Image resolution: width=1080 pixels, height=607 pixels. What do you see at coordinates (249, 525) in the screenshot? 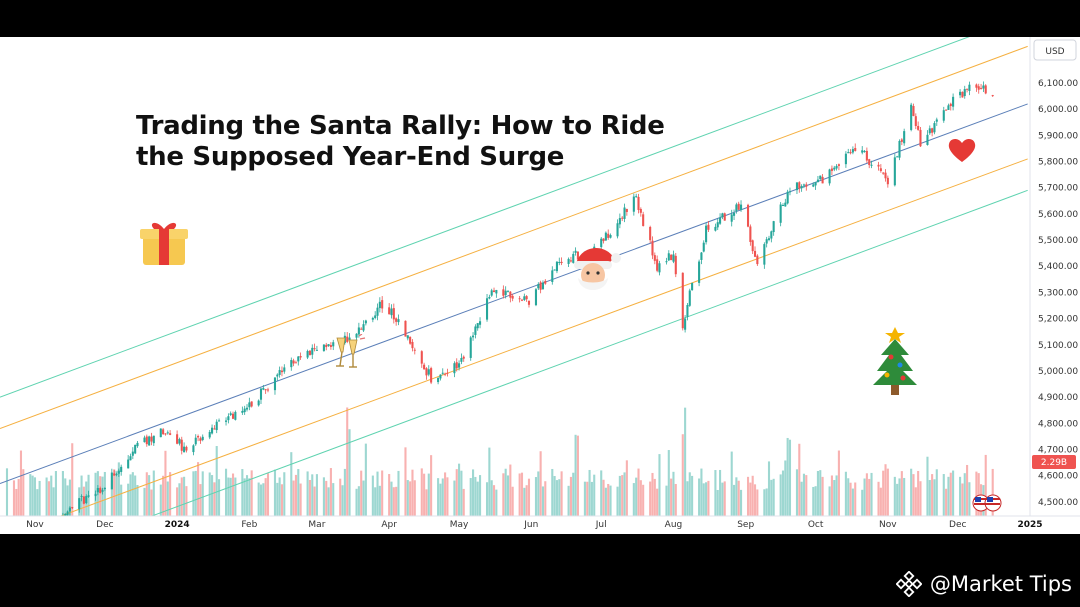
I see `time-tick-label: Feb` at bounding box center [249, 525].